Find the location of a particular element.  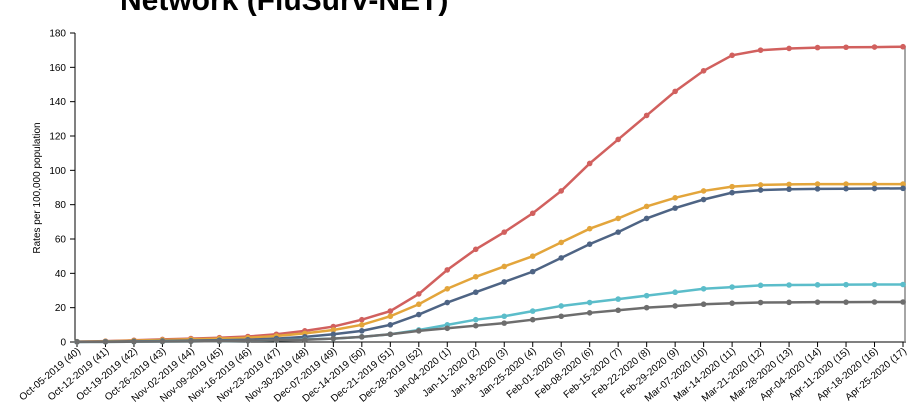

y-tick-label: 140 is located at coordinates (57, 102).